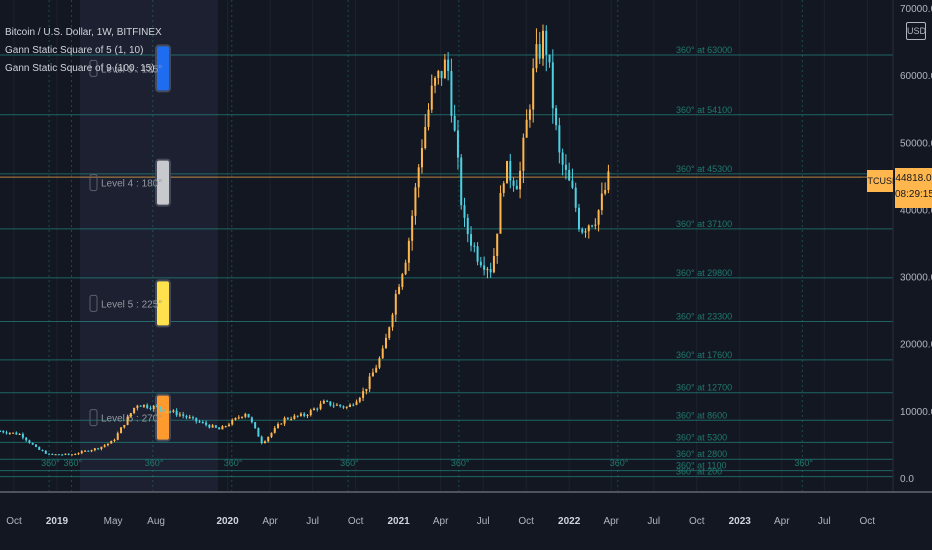  I want to click on gann-level-label: 360° at 45300, so click(704, 169).